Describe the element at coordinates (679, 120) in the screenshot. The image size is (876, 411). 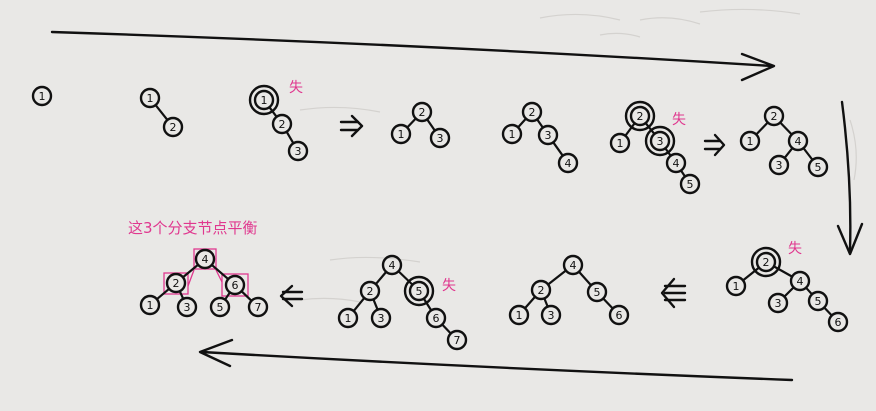
I see `unbalanced-label-step6: 失` at that location.